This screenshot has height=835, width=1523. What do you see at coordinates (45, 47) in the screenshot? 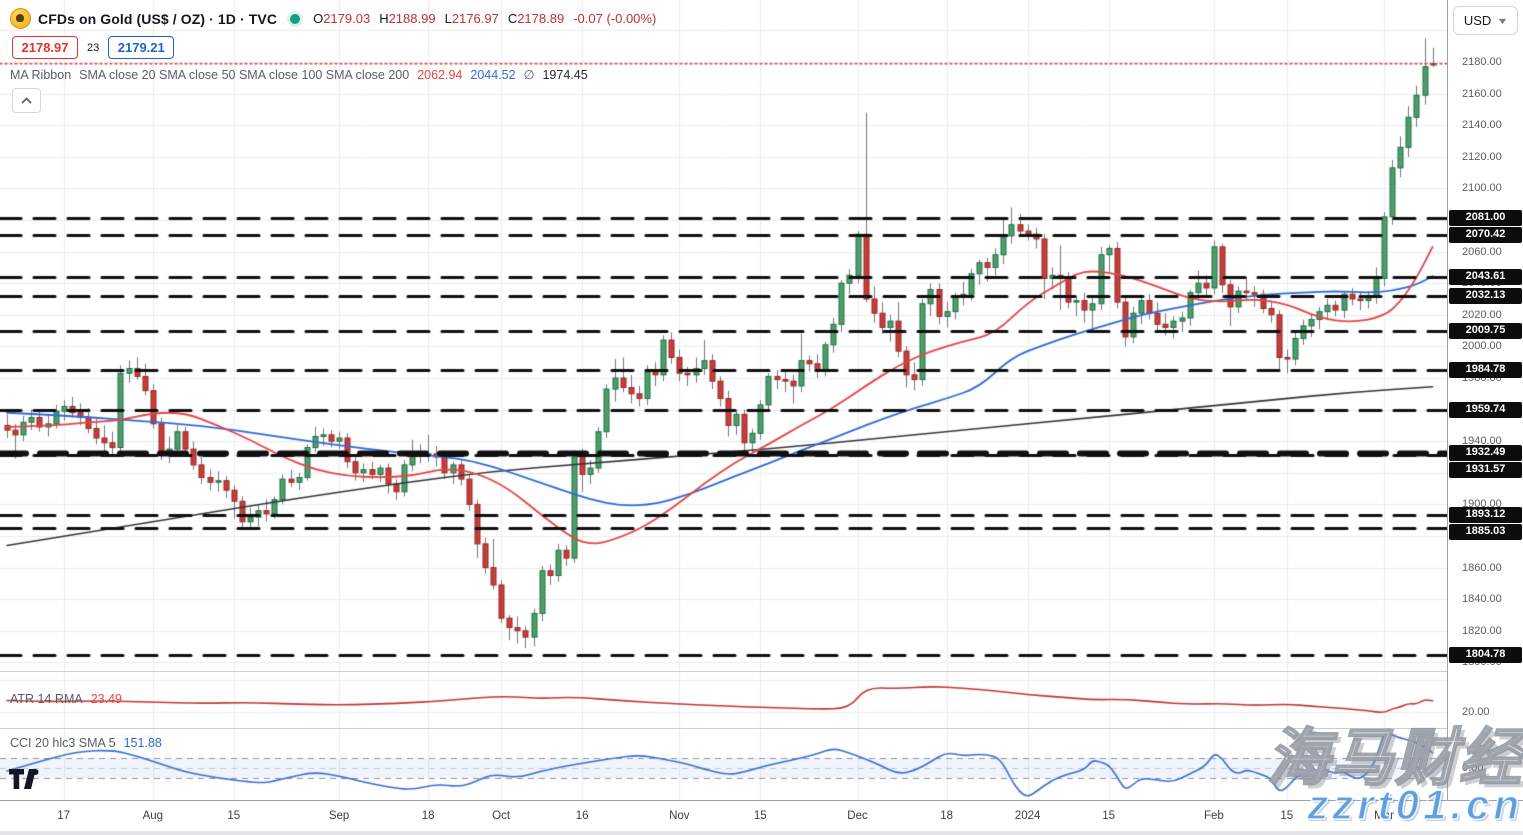
I see `sell-button: 2178.97` at bounding box center [45, 47].